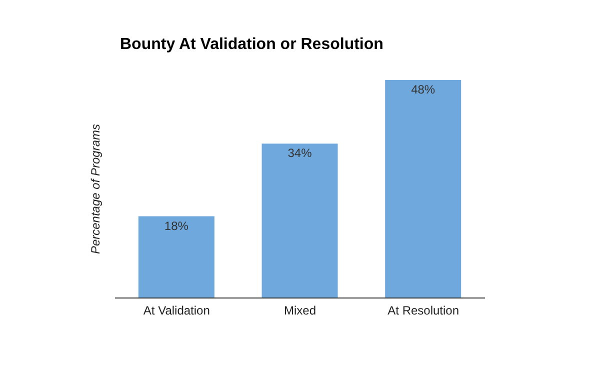 The image size is (600, 371). What do you see at coordinates (95, 189) in the screenshot?
I see `y-axis-title: Percentage of Programs` at bounding box center [95, 189].